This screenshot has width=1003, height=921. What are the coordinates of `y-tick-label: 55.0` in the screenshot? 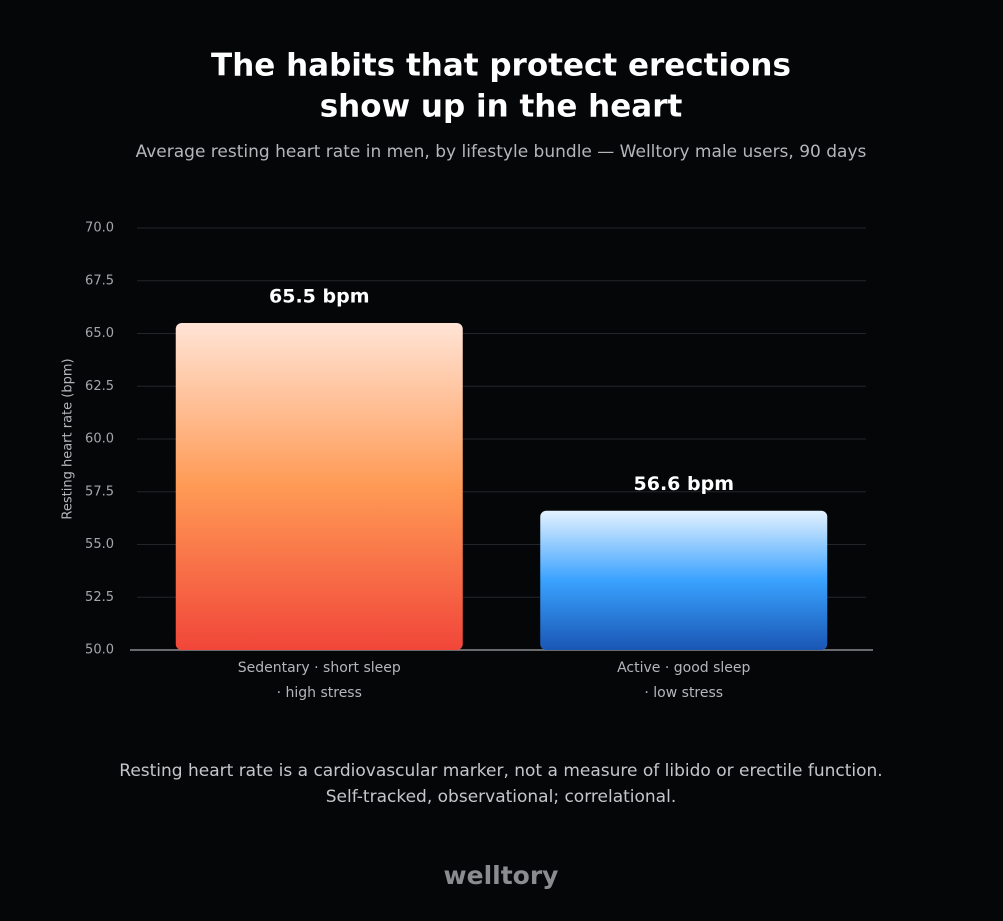 It's located at (99, 544).